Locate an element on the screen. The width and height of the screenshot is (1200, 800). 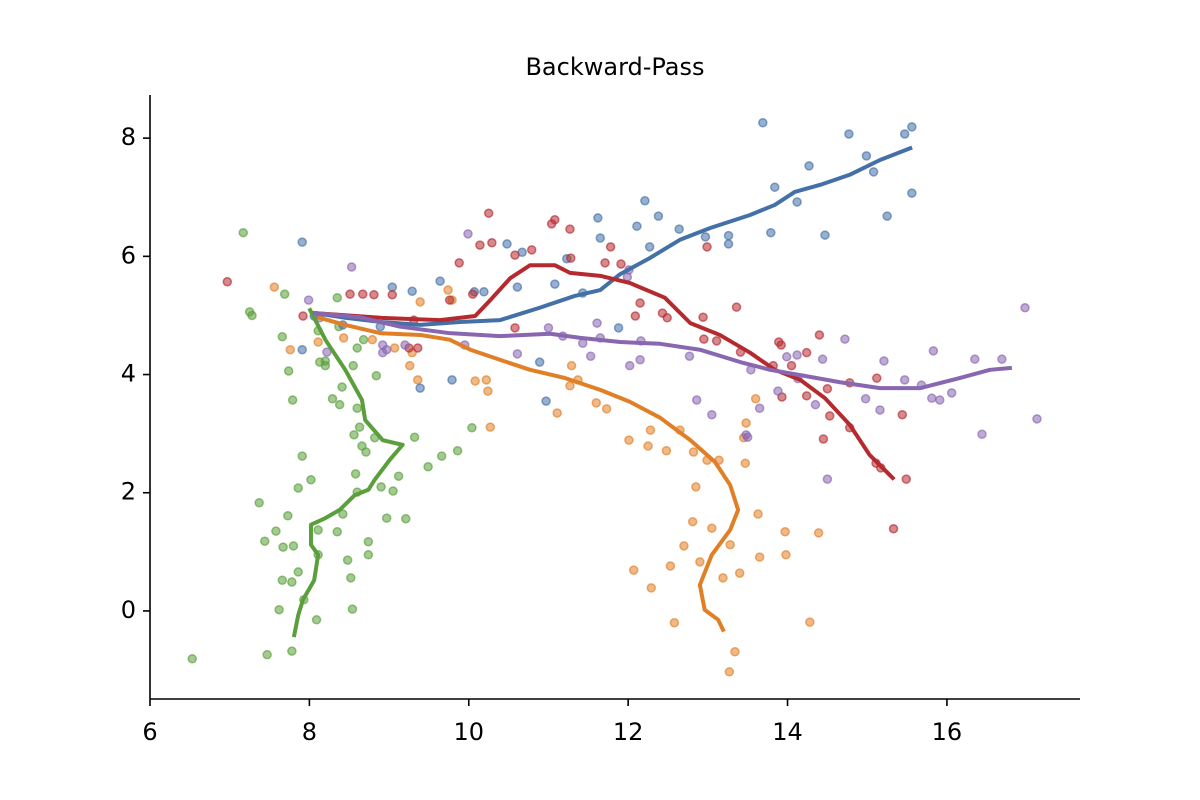
y-tick-label: 0 is located at coordinates (128, 610).